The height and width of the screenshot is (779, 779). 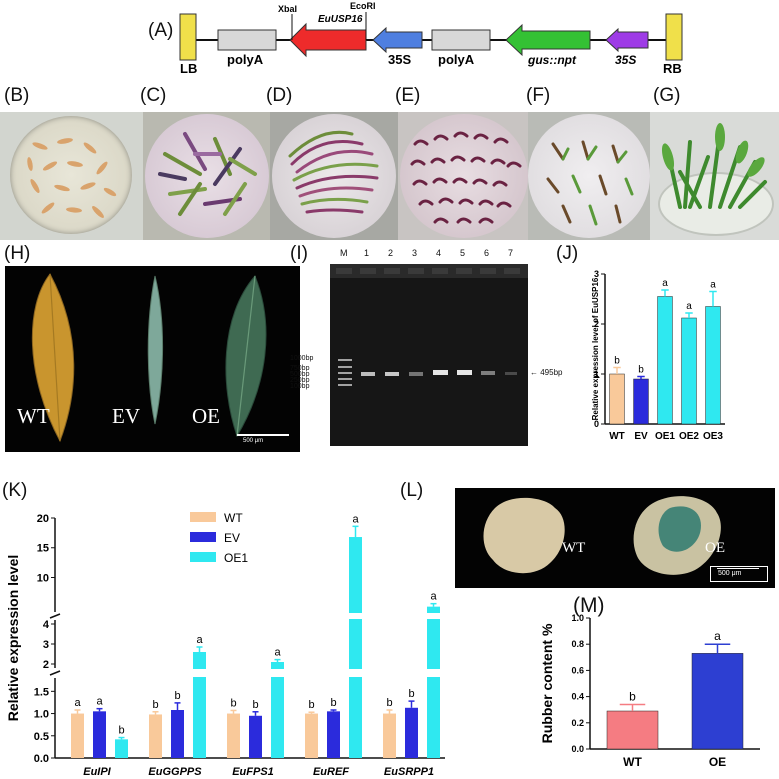 I want to click on photo-b, so click(x=71, y=176).